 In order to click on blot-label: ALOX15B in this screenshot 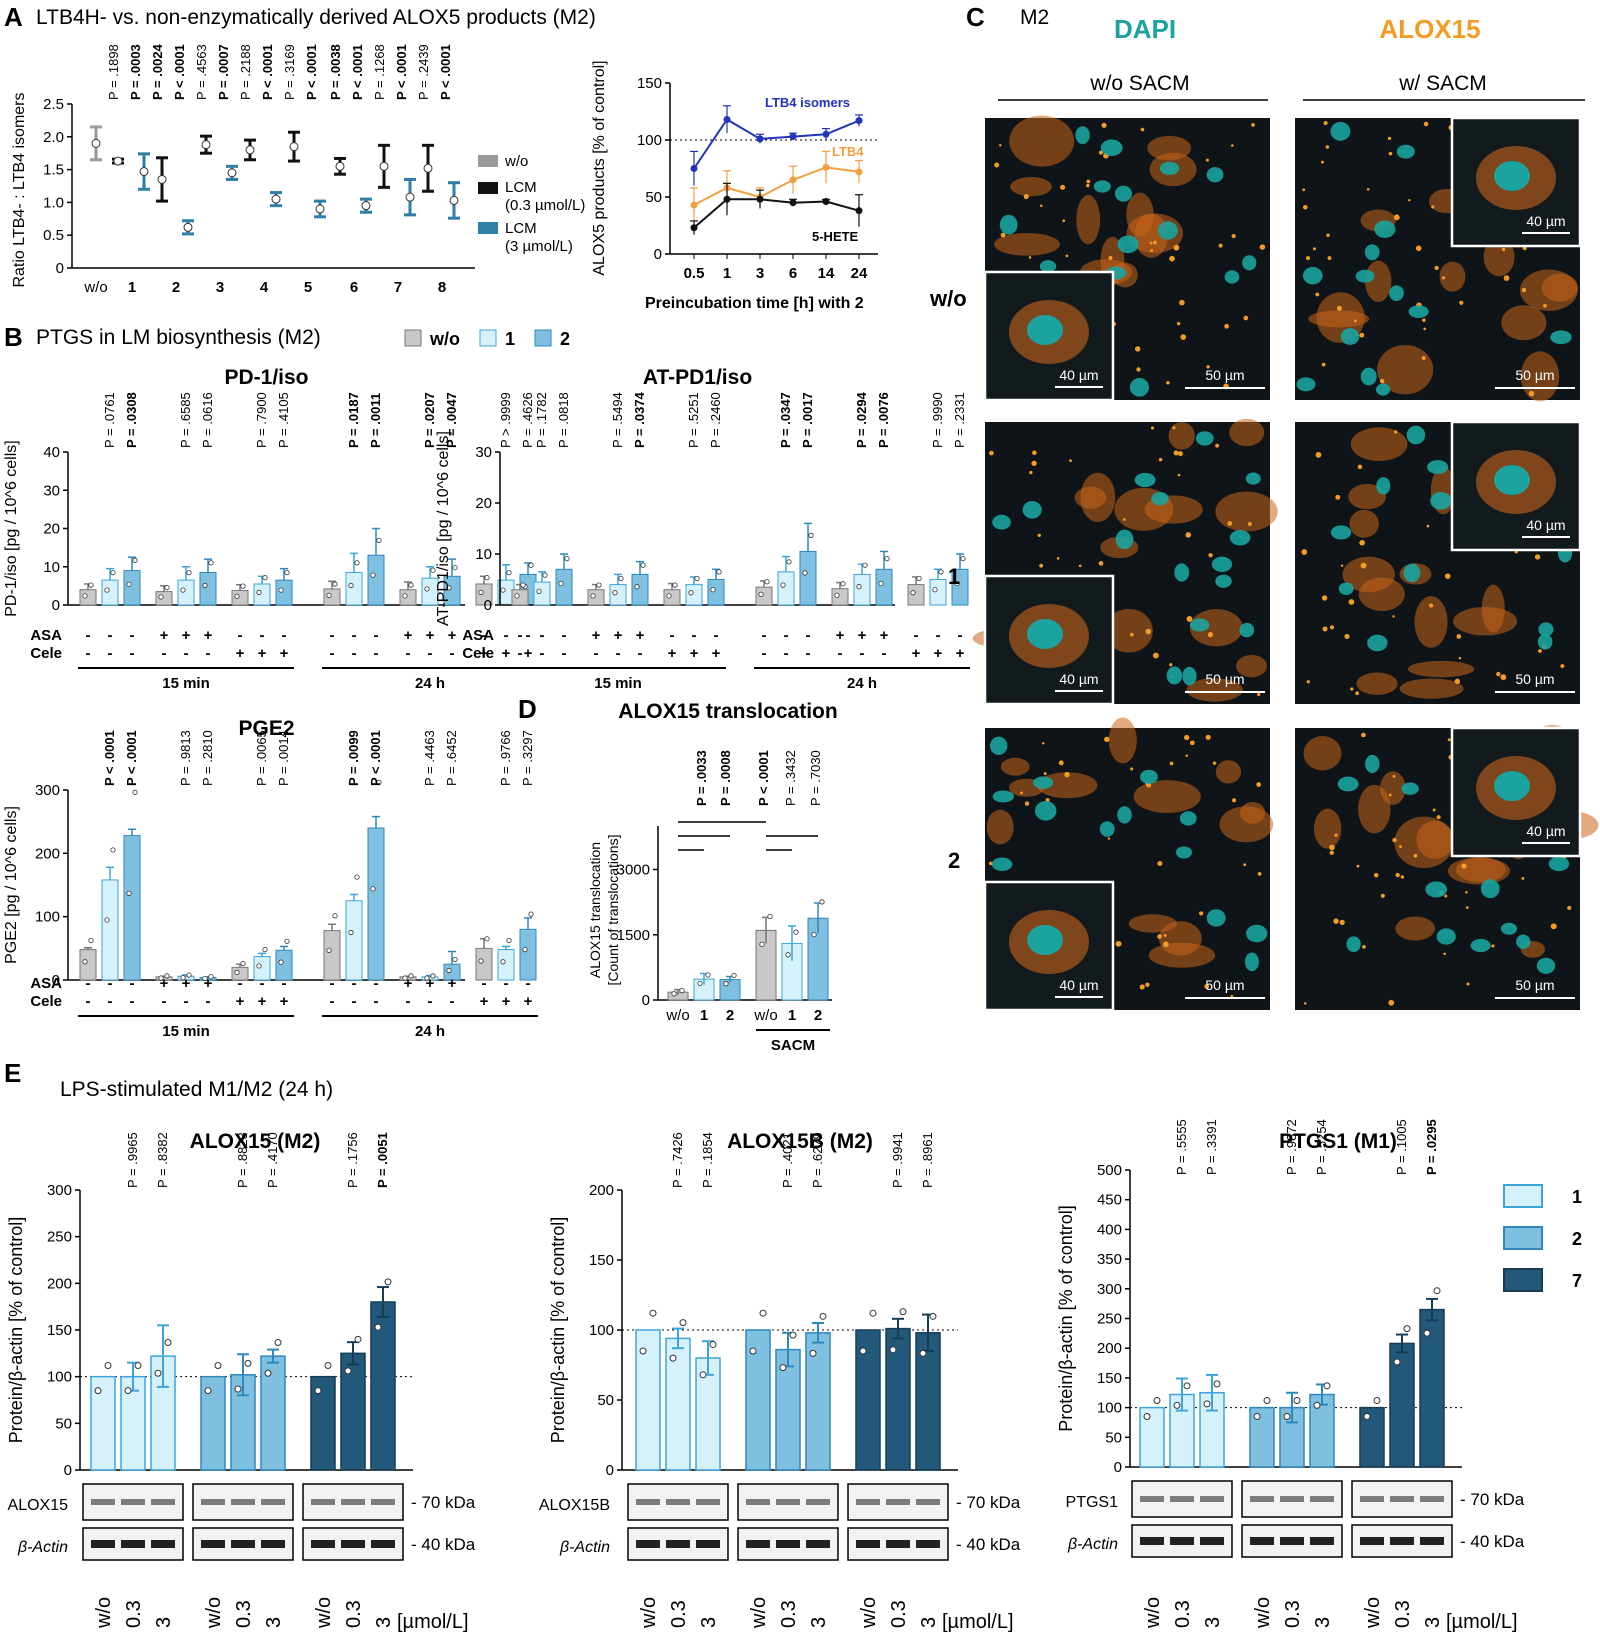, I will do `click(574, 1505)`.